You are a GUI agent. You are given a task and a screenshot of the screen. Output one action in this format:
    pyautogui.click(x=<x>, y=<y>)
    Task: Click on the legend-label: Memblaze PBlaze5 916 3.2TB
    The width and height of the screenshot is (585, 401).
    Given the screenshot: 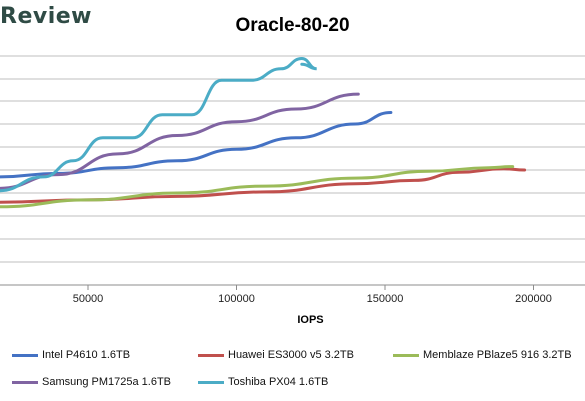 What is the action you would take?
    pyautogui.click(x=497, y=355)
    